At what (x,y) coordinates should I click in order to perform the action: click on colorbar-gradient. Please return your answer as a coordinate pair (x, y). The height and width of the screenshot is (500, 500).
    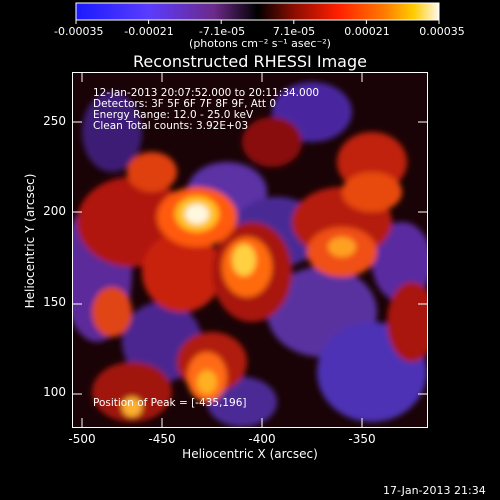
    Looking at the image, I should click on (257, 11).